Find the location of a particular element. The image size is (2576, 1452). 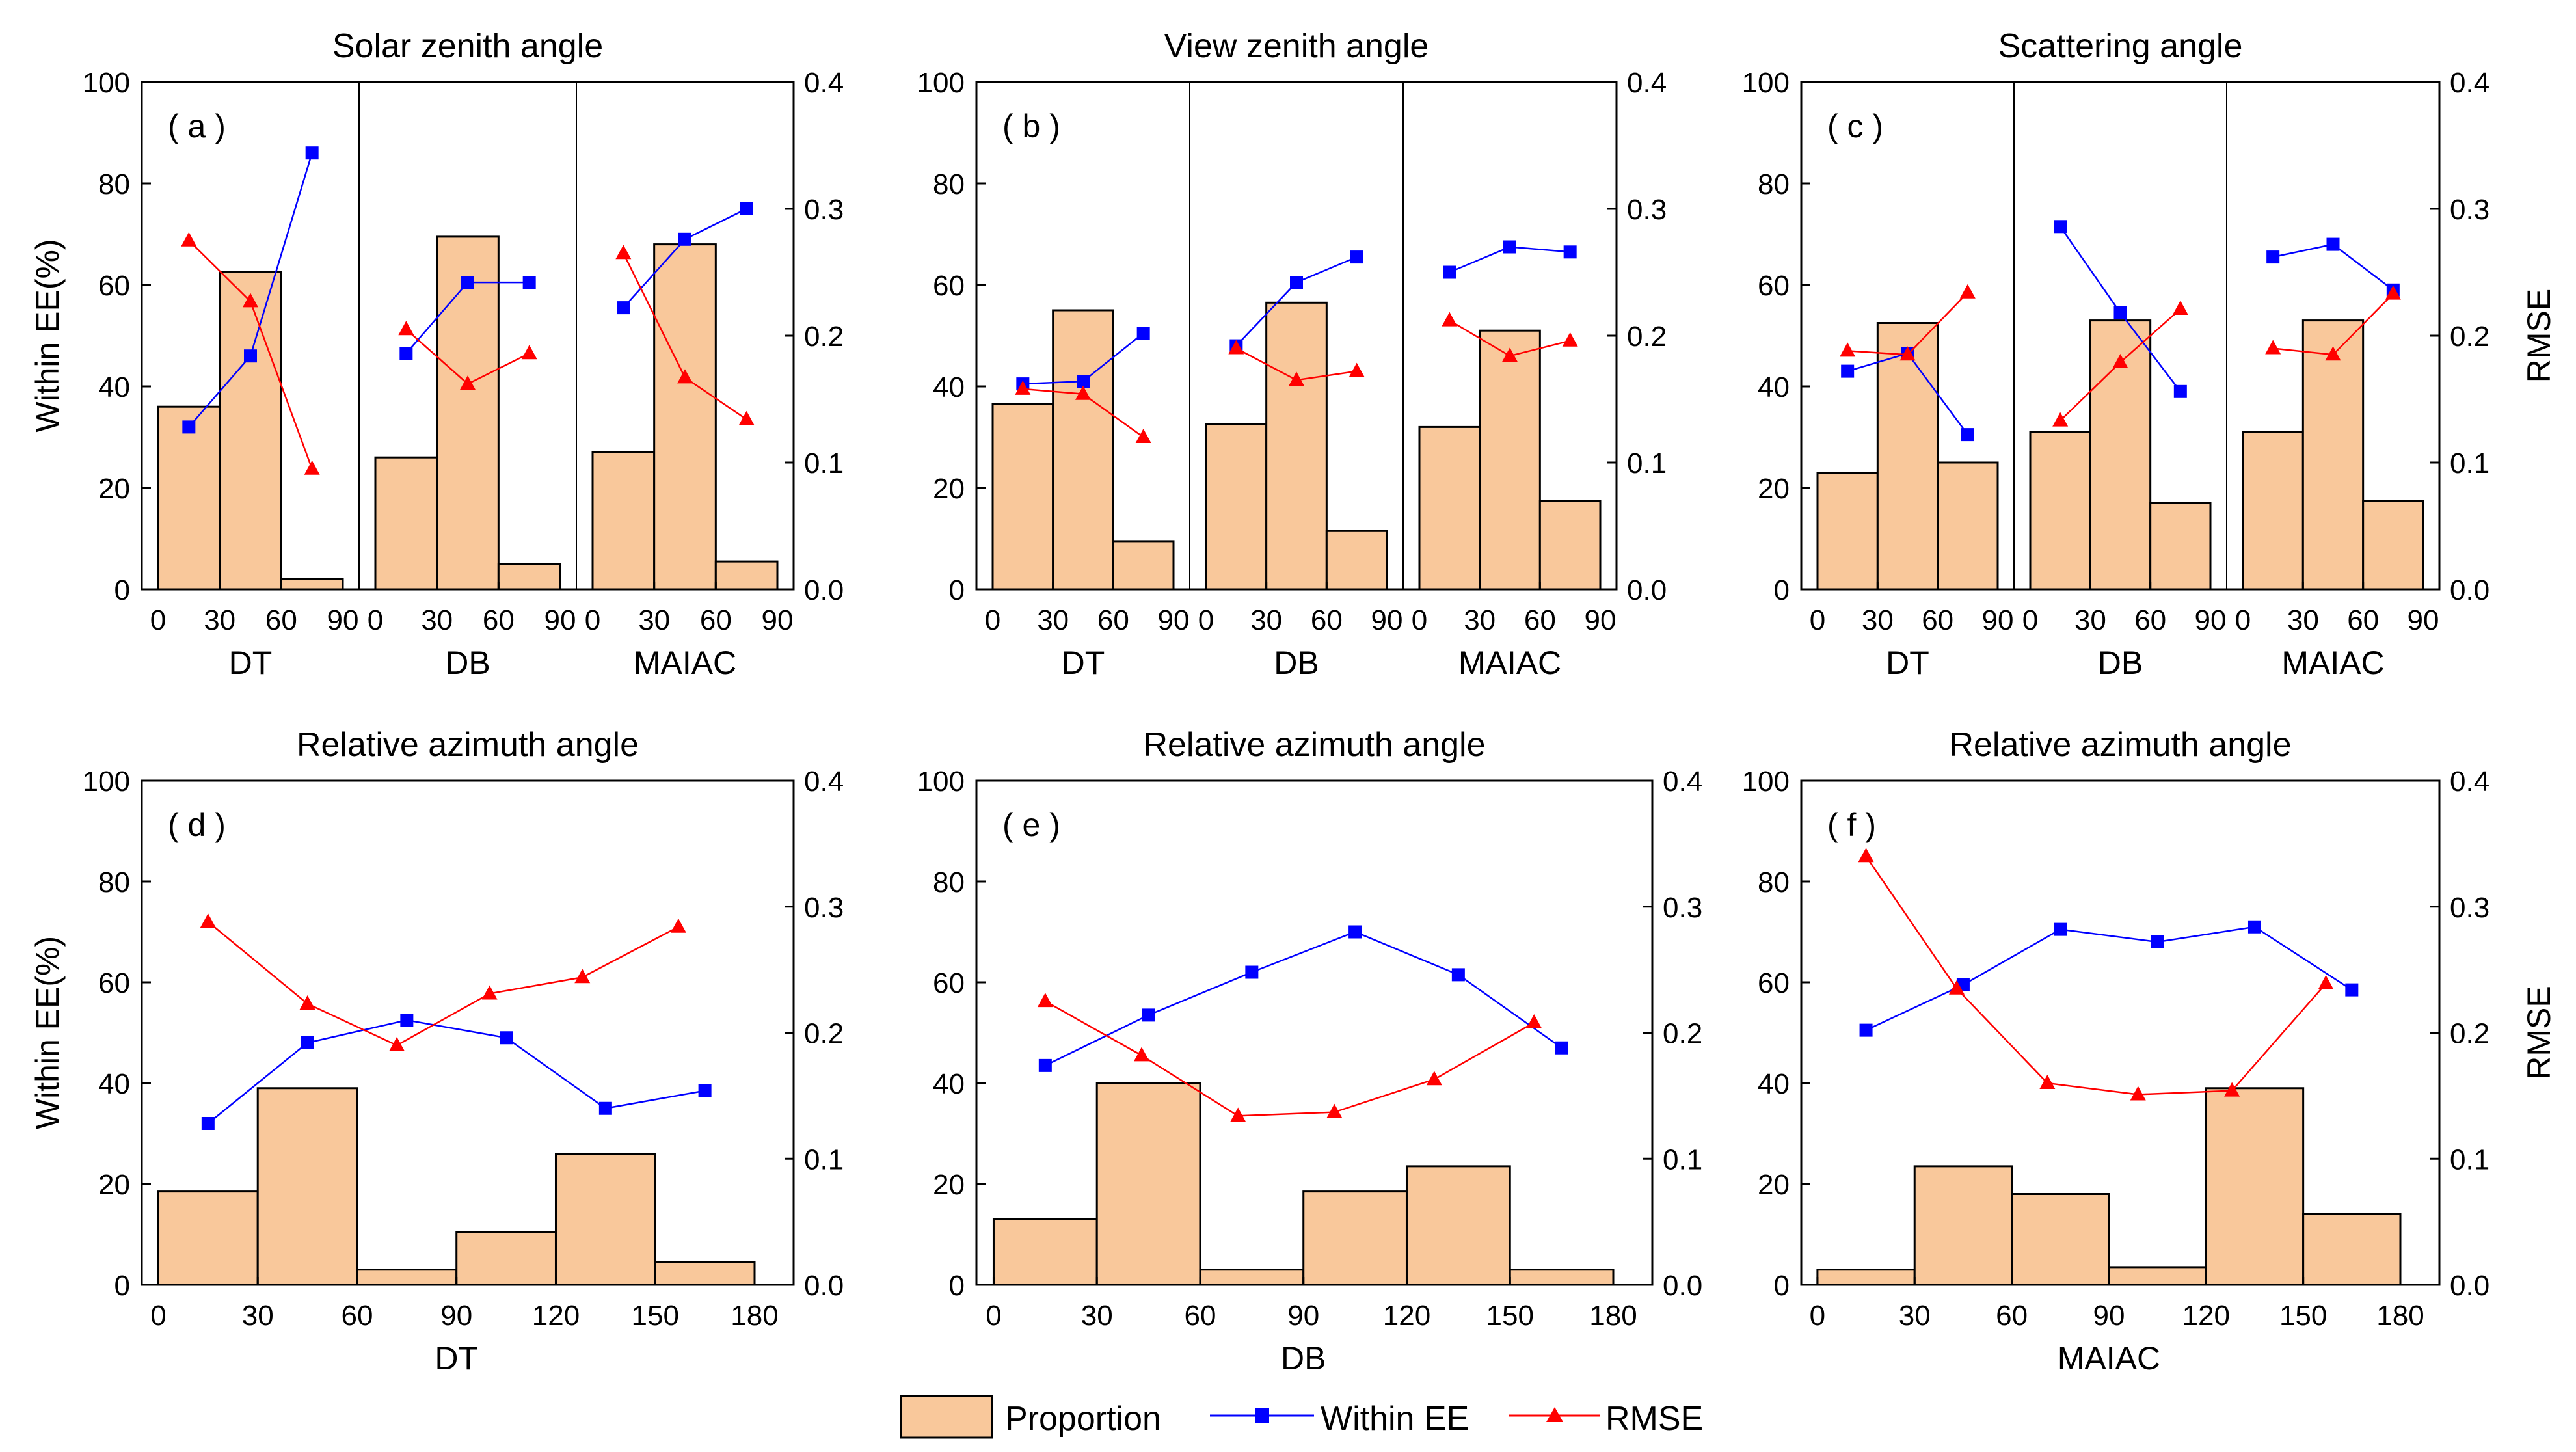

y-right-tick-label: 0.3 is located at coordinates (1647, 210).